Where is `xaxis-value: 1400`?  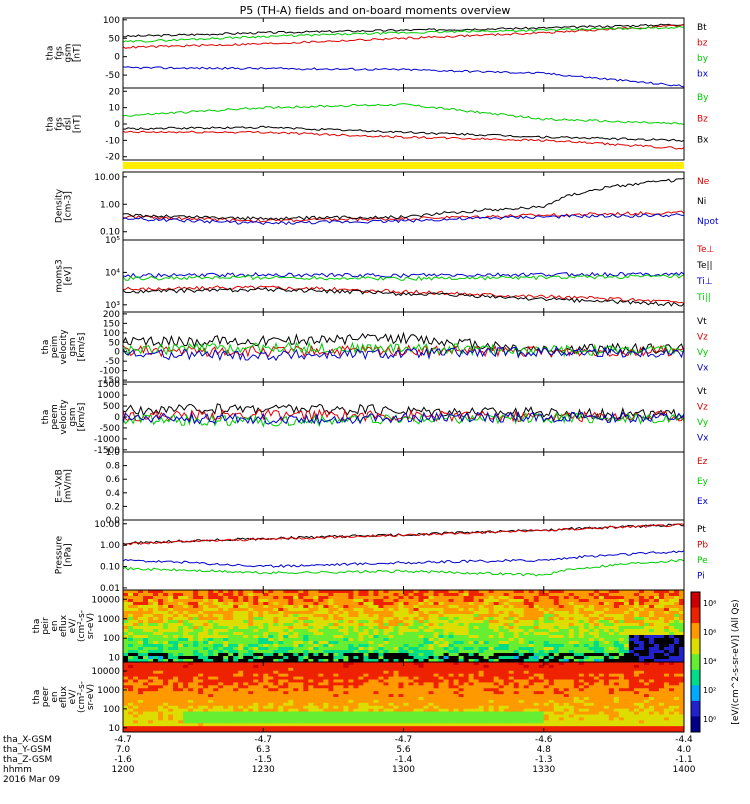 xaxis-value: 1400 is located at coordinates (684, 770).